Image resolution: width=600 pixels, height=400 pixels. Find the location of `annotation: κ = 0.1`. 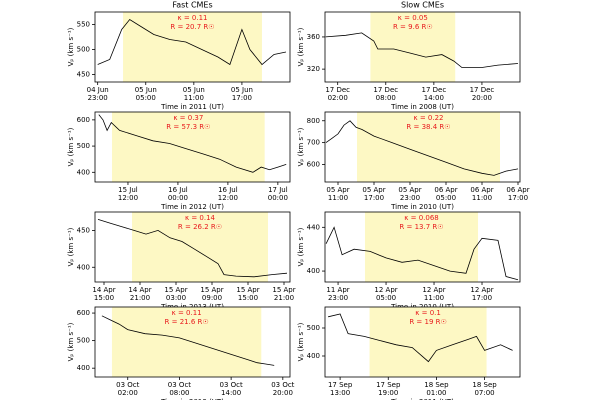

annotation: κ = 0.1 is located at coordinates (428, 313).